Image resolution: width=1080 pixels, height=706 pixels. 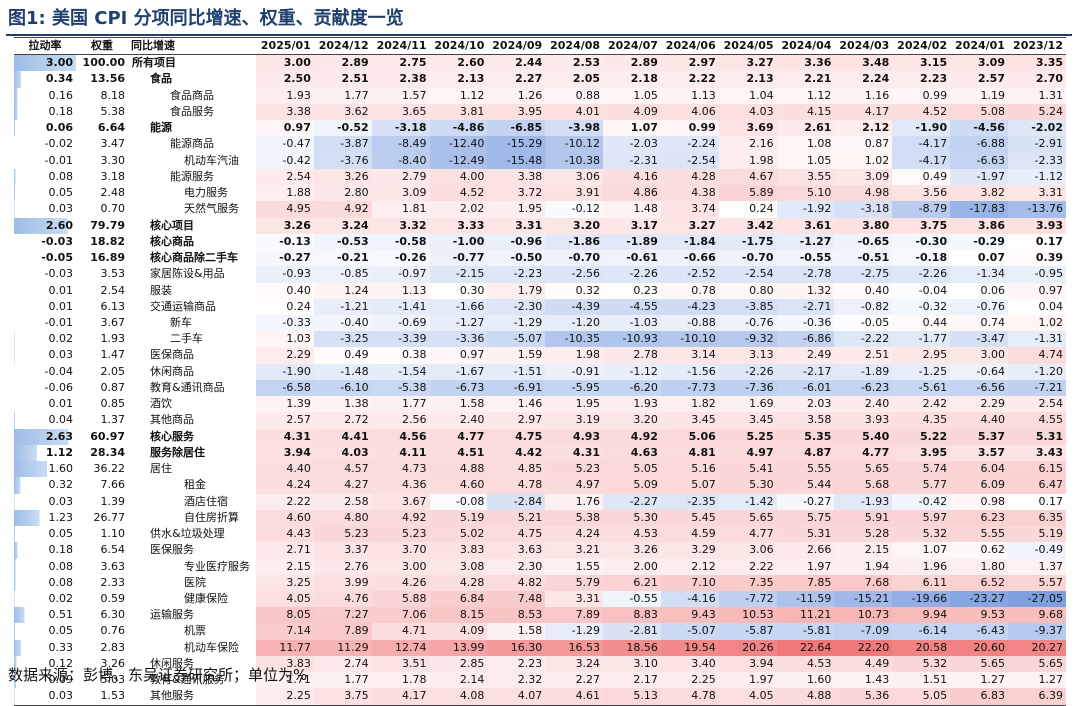 I want to click on weight-cell: 2.48, so click(x=113, y=193).